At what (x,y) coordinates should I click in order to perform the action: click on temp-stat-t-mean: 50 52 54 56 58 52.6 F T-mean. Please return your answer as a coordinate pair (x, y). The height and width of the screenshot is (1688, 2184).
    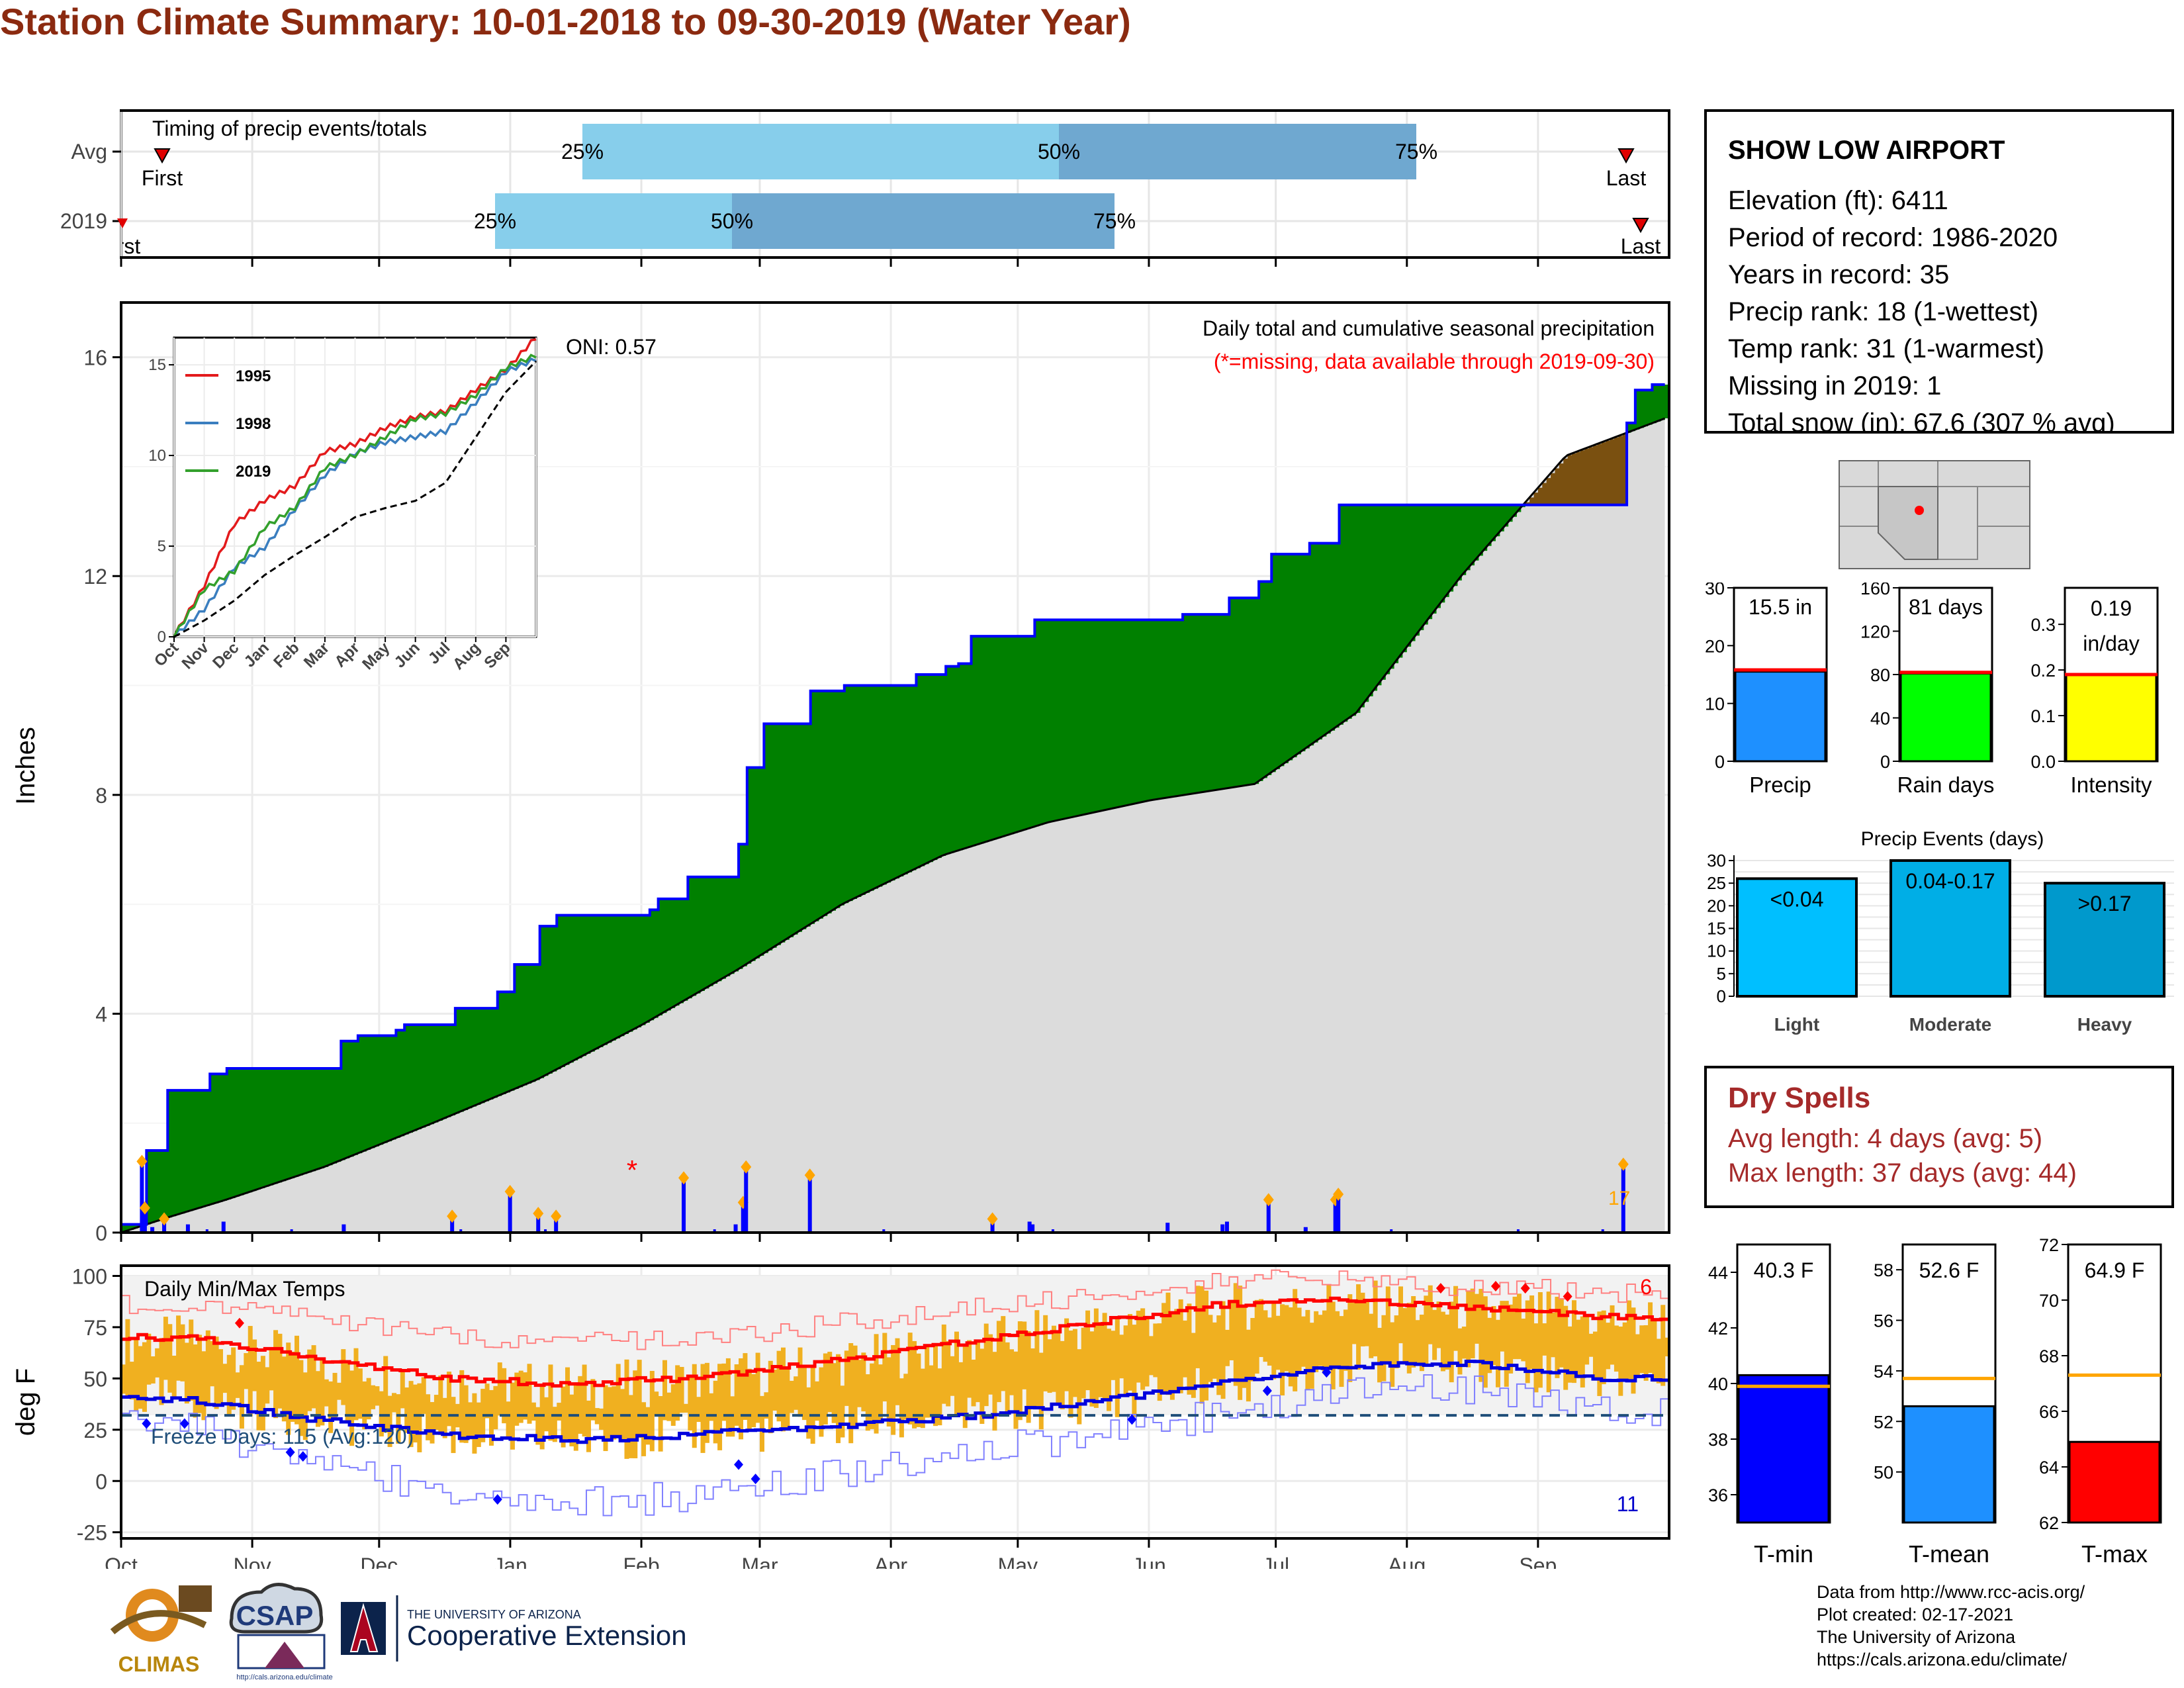
    Looking at the image, I should click on (1935, 1405).